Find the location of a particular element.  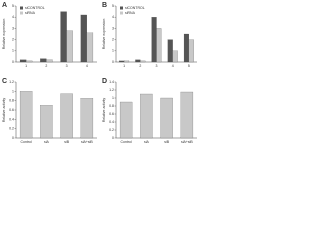

panel-label: C is located at coordinates (4, 81).